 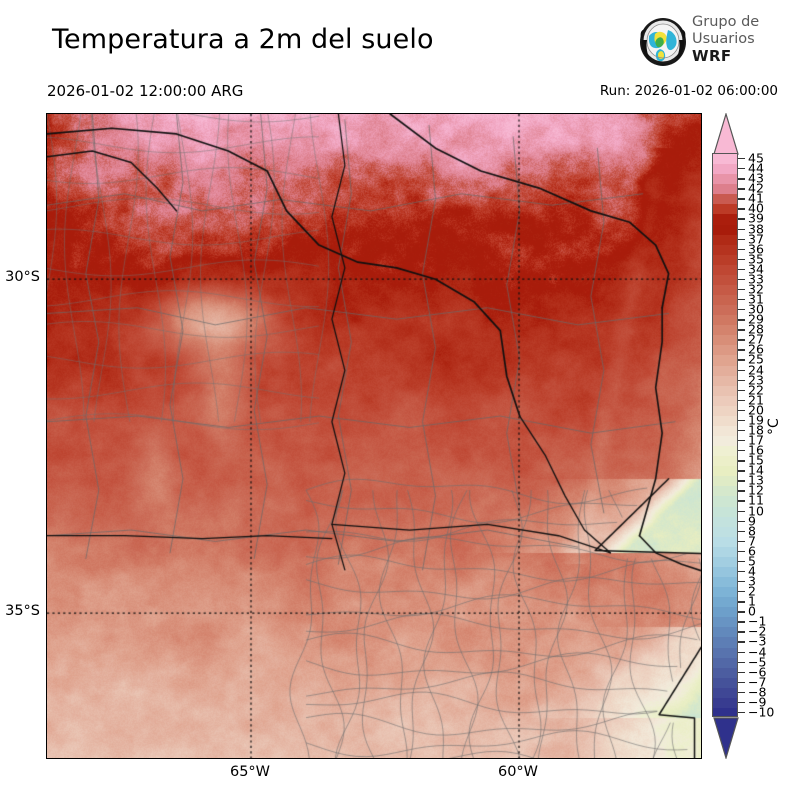 What do you see at coordinates (756, 400) in the screenshot?
I see `colorbar-tick-label: 21` at bounding box center [756, 400].